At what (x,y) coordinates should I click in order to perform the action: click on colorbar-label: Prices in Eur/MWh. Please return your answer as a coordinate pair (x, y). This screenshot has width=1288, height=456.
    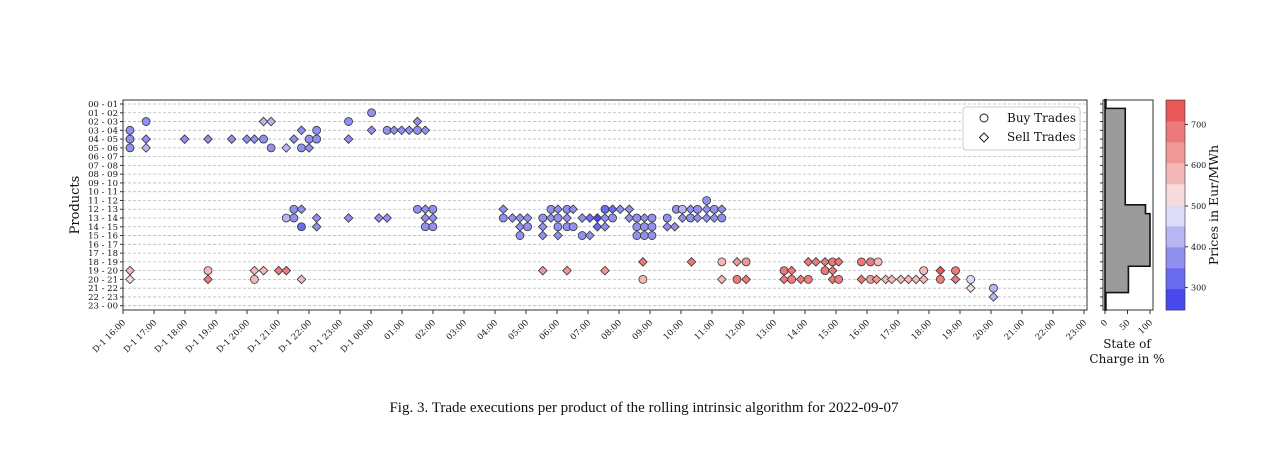
    Looking at the image, I should click on (1213, 205).